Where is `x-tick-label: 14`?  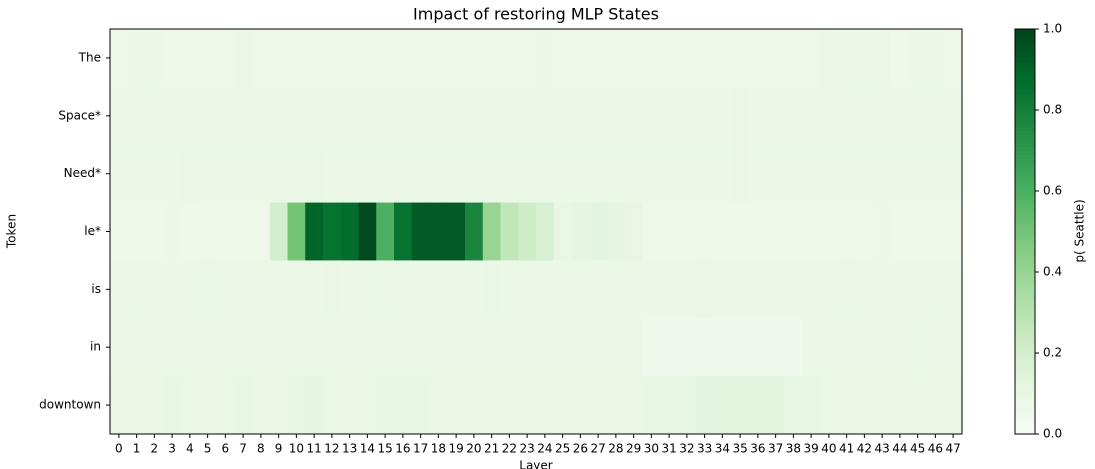
x-tick-label: 14 is located at coordinates (367, 449).